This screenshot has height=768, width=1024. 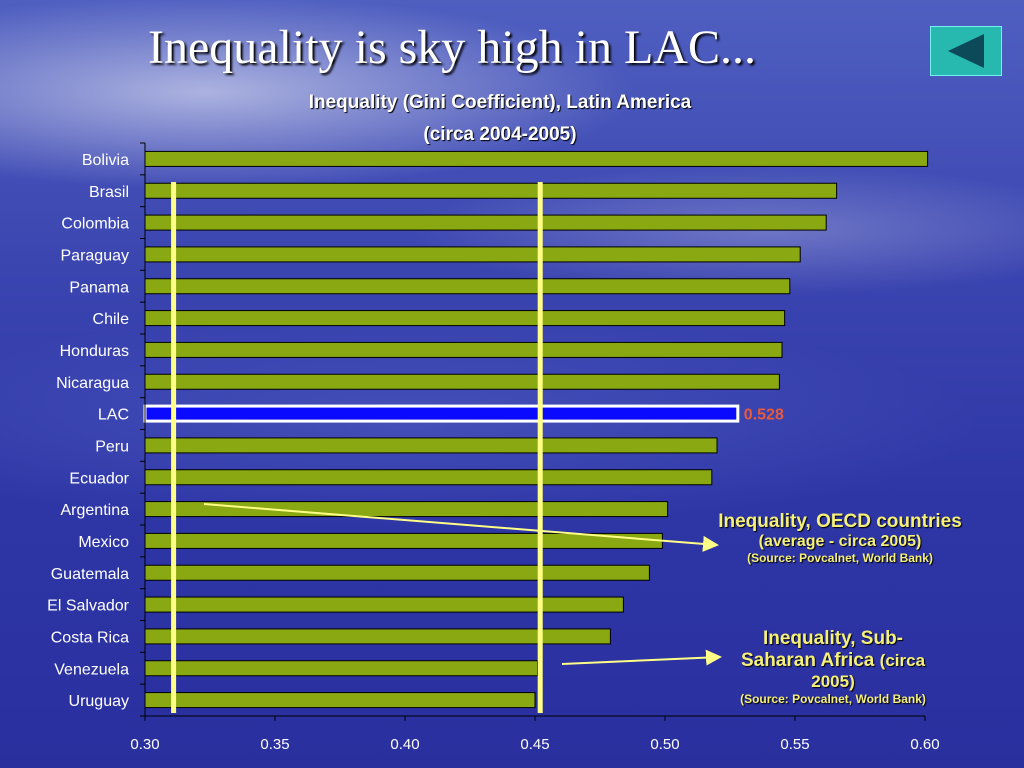 I want to click on bar-venezuela, so click(x=341, y=668).